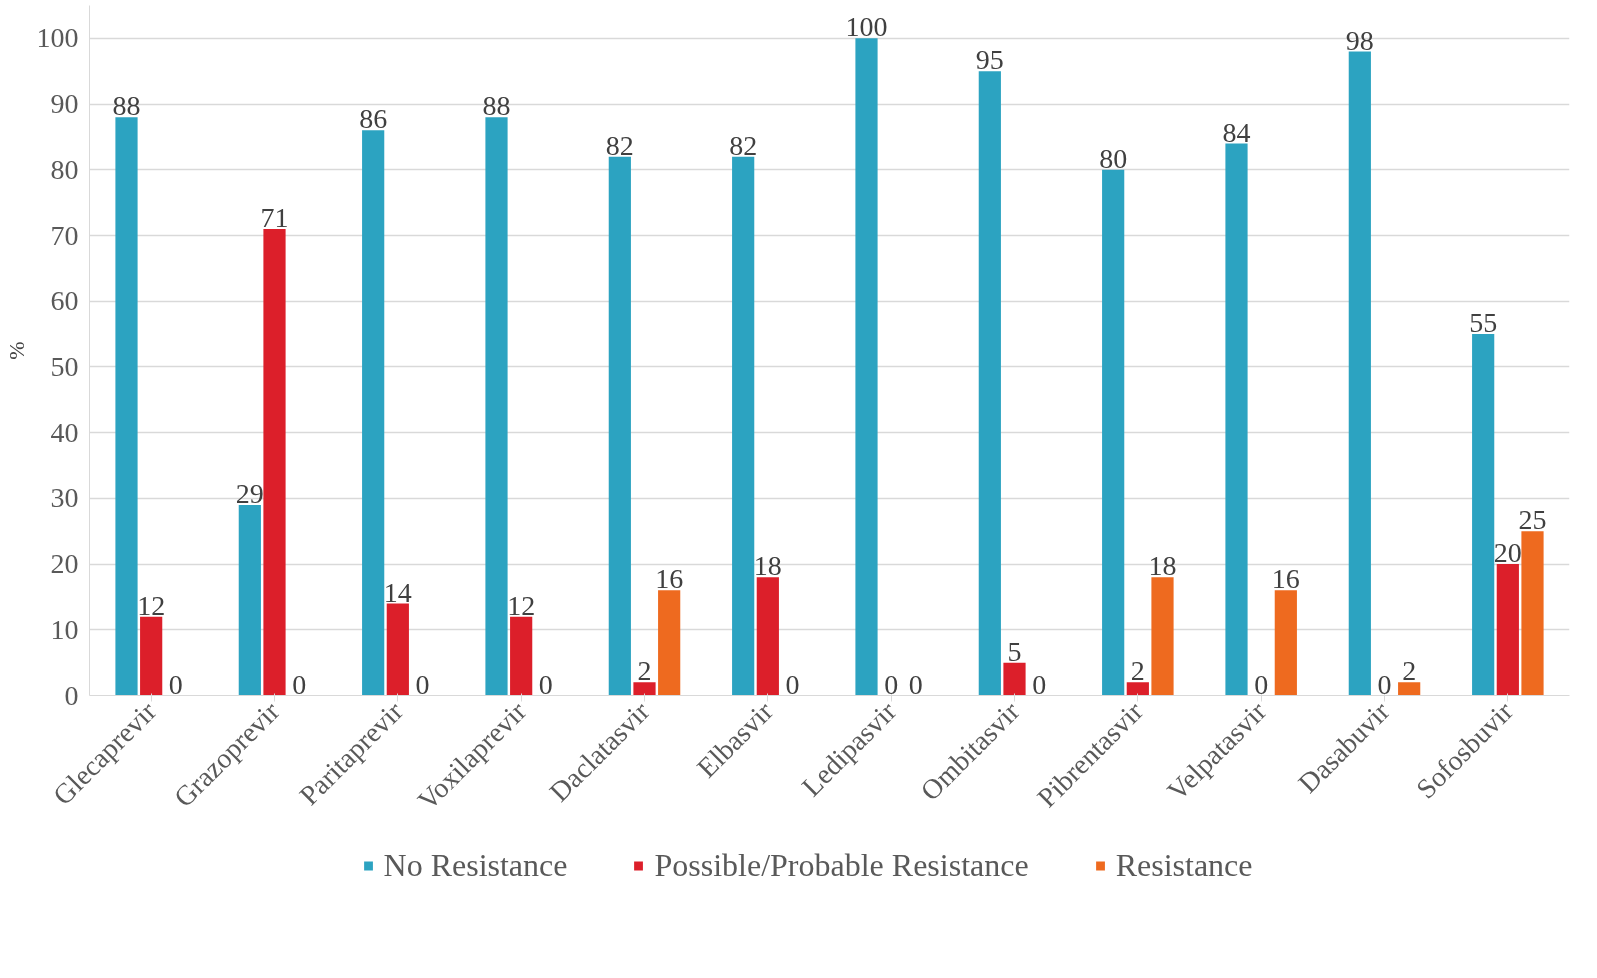  I want to click on legend-label: No Resistance, so click(475, 865).